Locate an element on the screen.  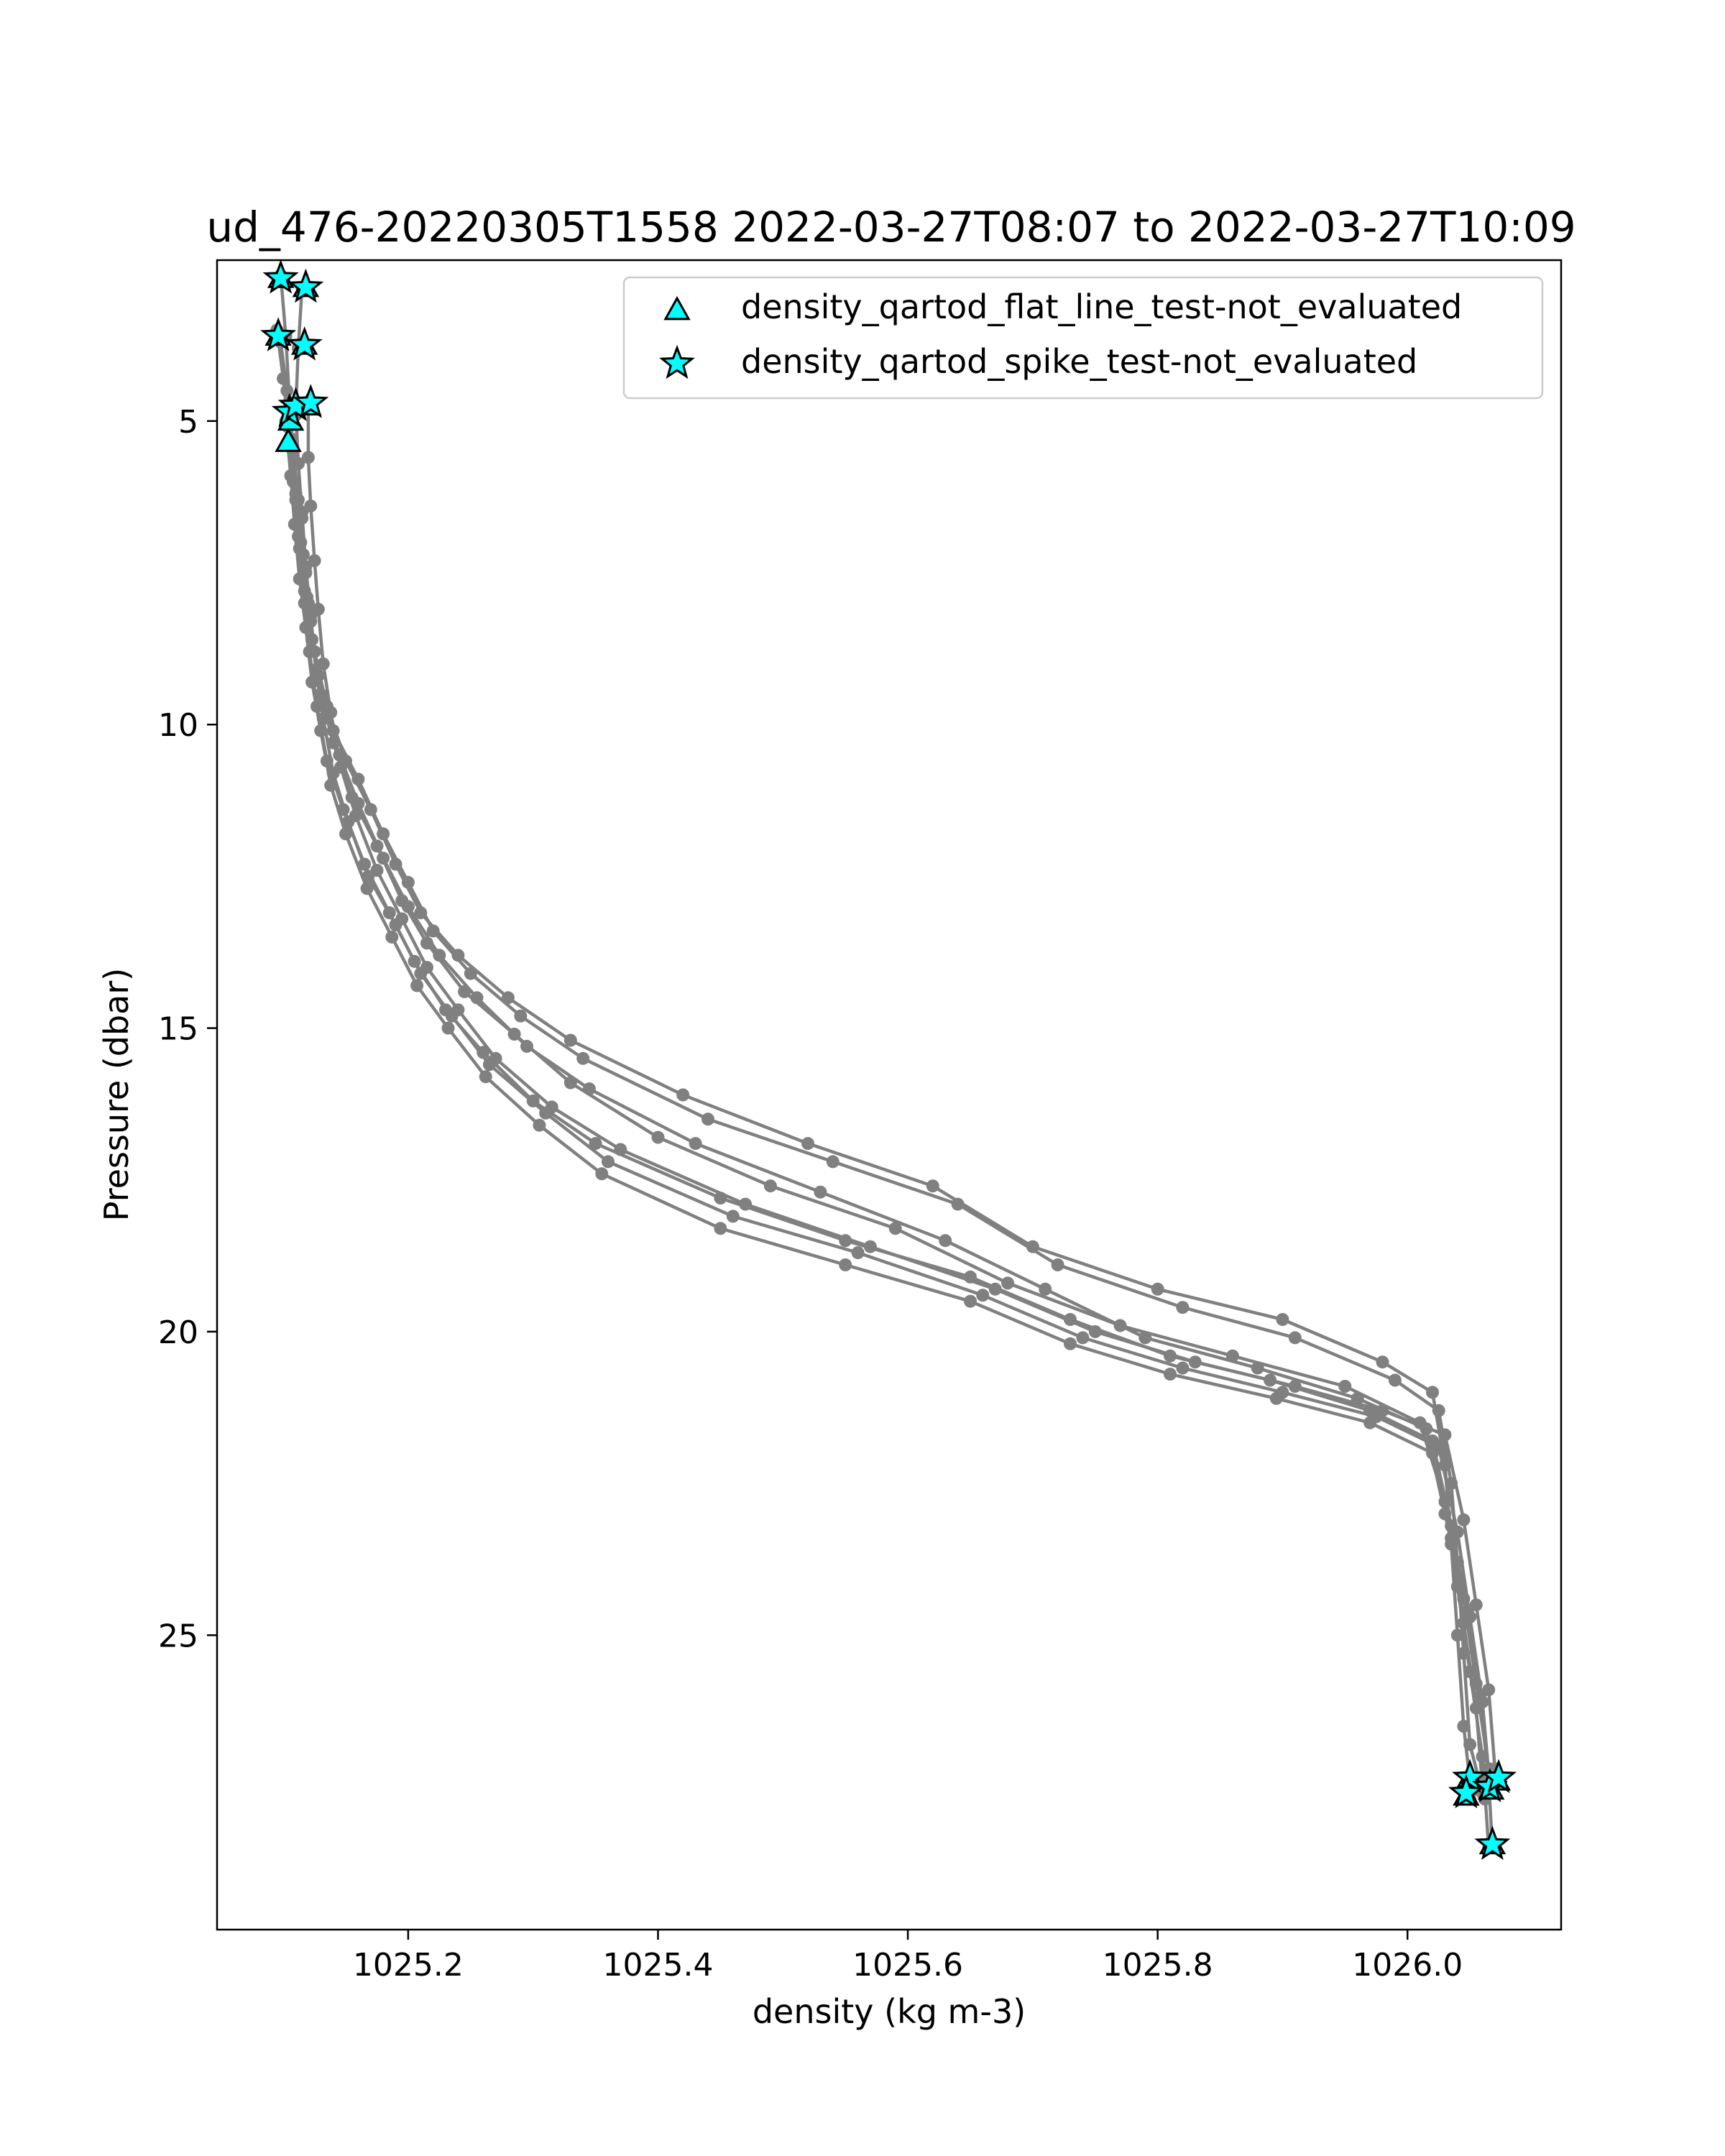
y-axis-ticks: 5 10 15 20 25 is located at coordinates (187, 1029).